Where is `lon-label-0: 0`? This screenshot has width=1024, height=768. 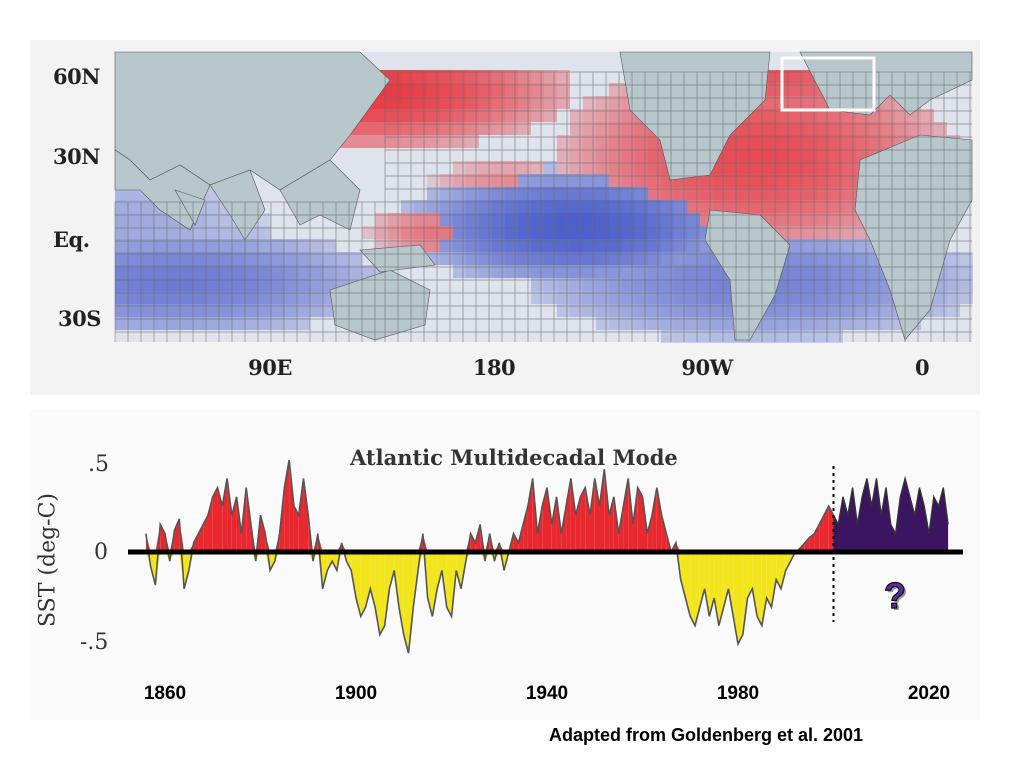 lon-label-0: 0 is located at coordinates (922, 367).